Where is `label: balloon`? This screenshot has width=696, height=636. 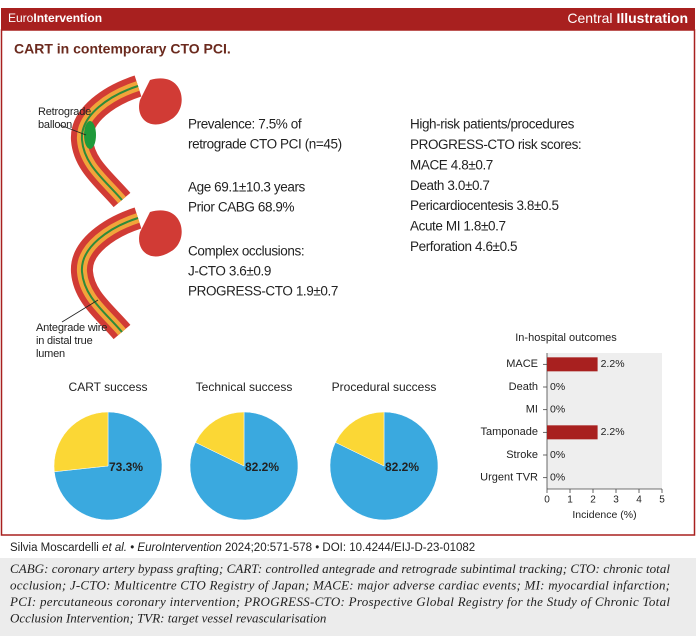 label: balloon is located at coordinates (55, 125).